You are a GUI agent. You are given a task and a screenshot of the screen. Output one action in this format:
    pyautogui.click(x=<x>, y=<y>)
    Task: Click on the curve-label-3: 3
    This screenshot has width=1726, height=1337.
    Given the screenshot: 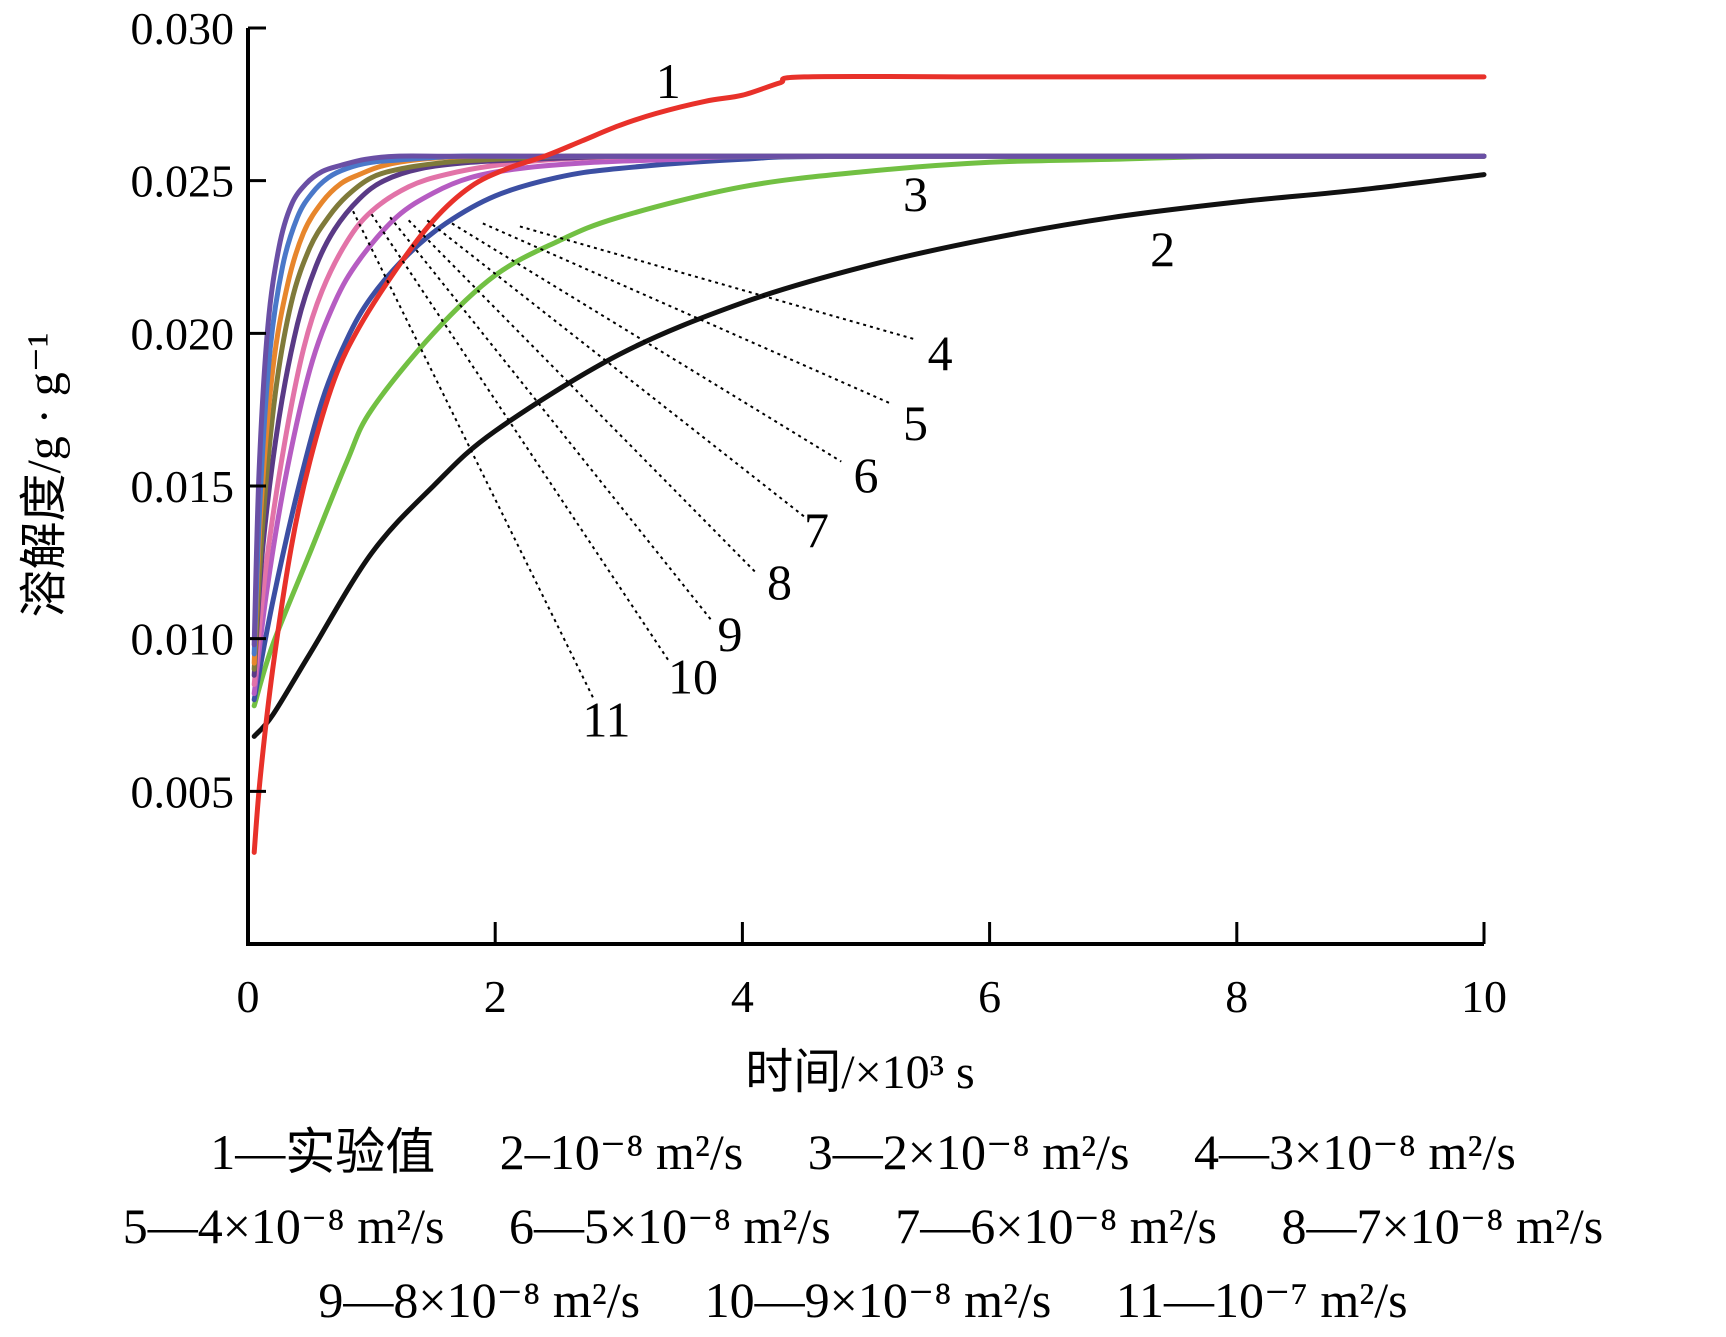 What is the action you would take?
    pyautogui.click(x=915, y=194)
    